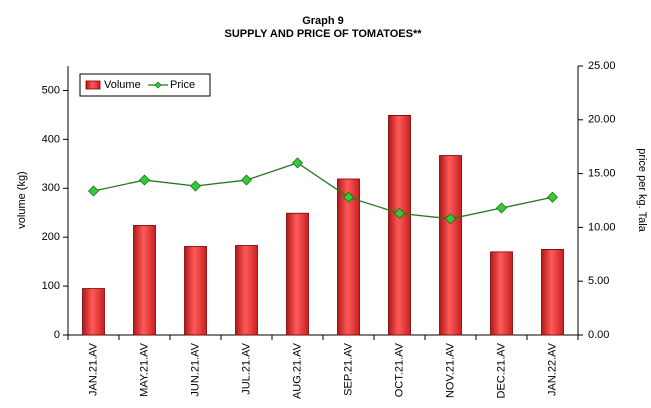  I want to click on legend-label: Volume, so click(122, 85).